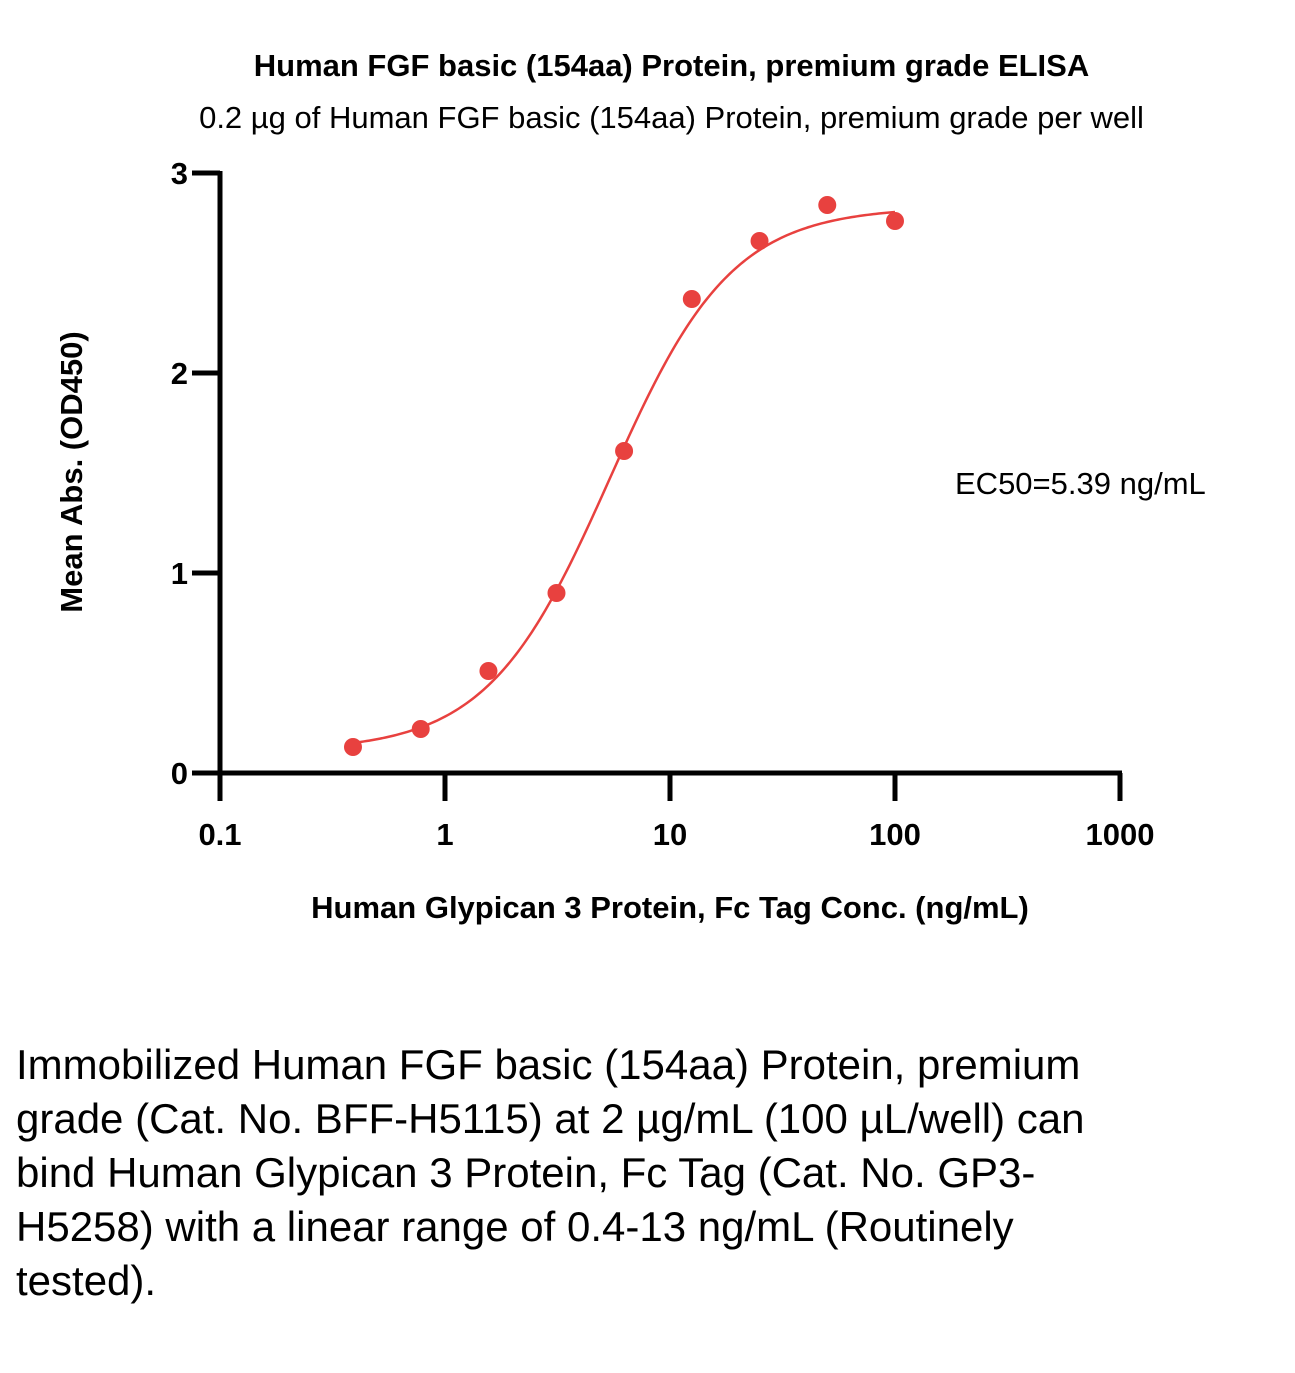 The height and width of the screenshot is (1373, 1295). What do you see at coordinates (219, 834) in the screenshot?
I see `x-tick-label: 0.1` at bounding box center [219, 834].